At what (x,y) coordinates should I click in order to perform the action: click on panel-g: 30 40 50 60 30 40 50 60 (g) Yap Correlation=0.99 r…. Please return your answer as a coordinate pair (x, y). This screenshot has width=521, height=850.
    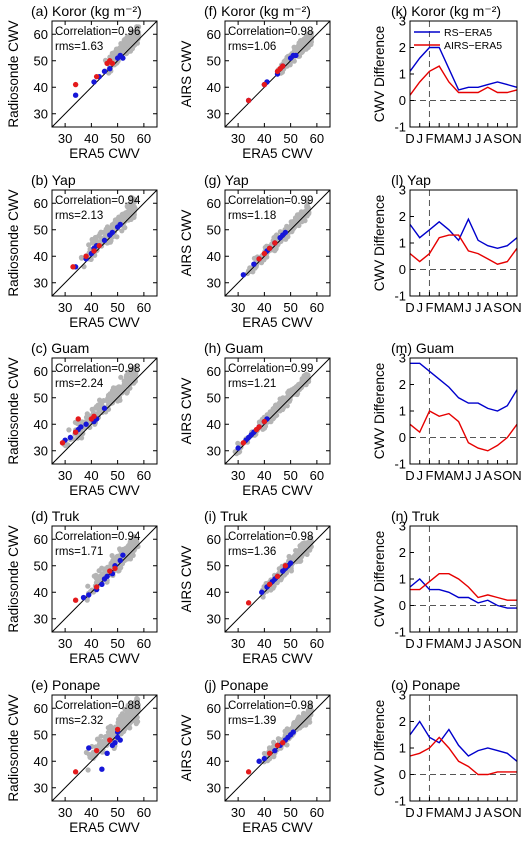
    Looking at the image, I should click on (255, 251).